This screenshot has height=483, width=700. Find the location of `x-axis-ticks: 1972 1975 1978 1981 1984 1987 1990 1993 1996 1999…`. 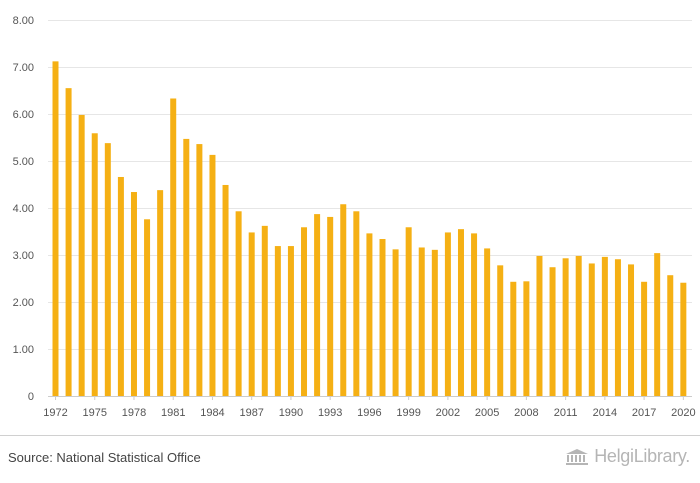

x-axis-ticks: 1972 1975 1978 1981 1984 1987 1990 1993 1996 1999… is located at coordinates (369, 407).